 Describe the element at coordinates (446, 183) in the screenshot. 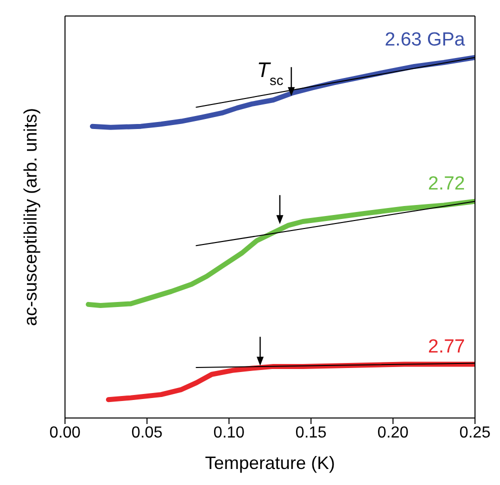

I see `series-label: 2.72` at that location.